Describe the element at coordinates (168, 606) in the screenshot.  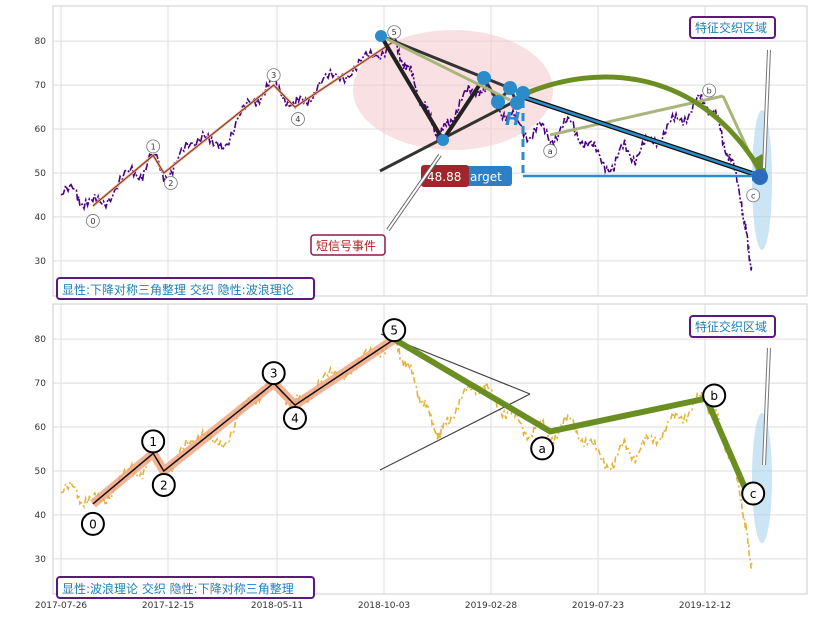
I see `x-tick-label: 2017-12-15` at that location.